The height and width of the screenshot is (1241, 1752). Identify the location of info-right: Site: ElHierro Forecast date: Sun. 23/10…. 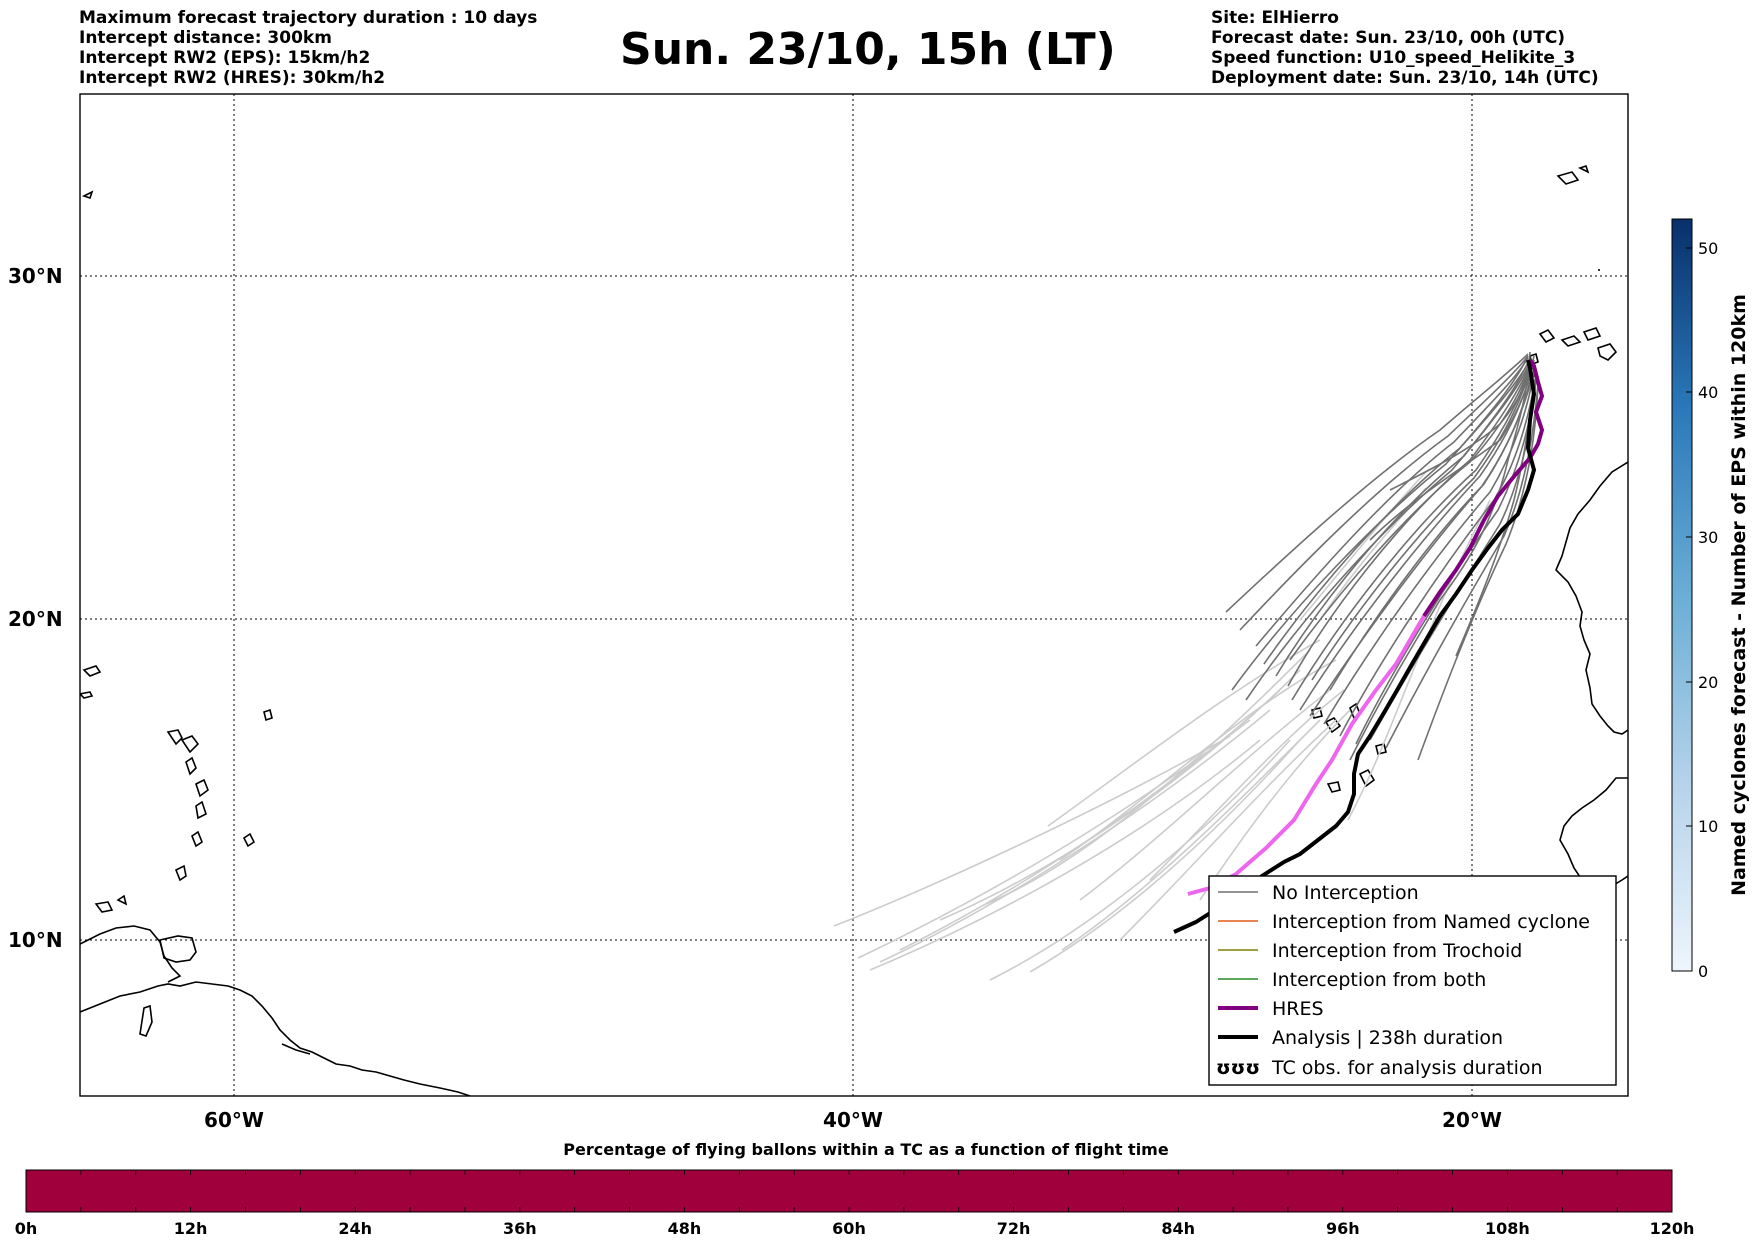
(1405, 48).